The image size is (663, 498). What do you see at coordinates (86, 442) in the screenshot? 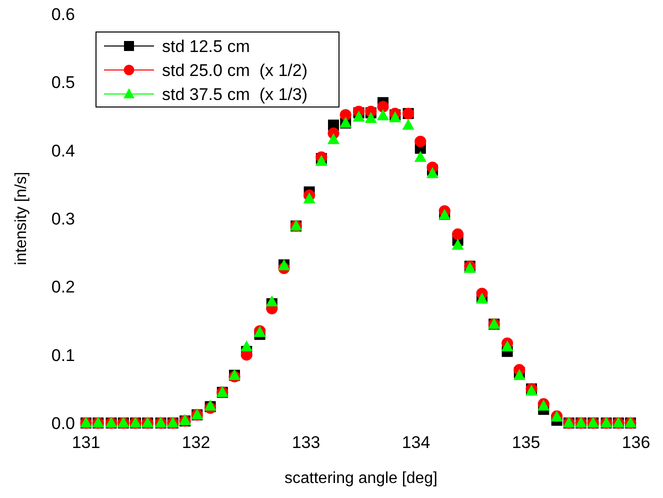
I see `x-tick-label: 131` at bounding box center [86, 442].